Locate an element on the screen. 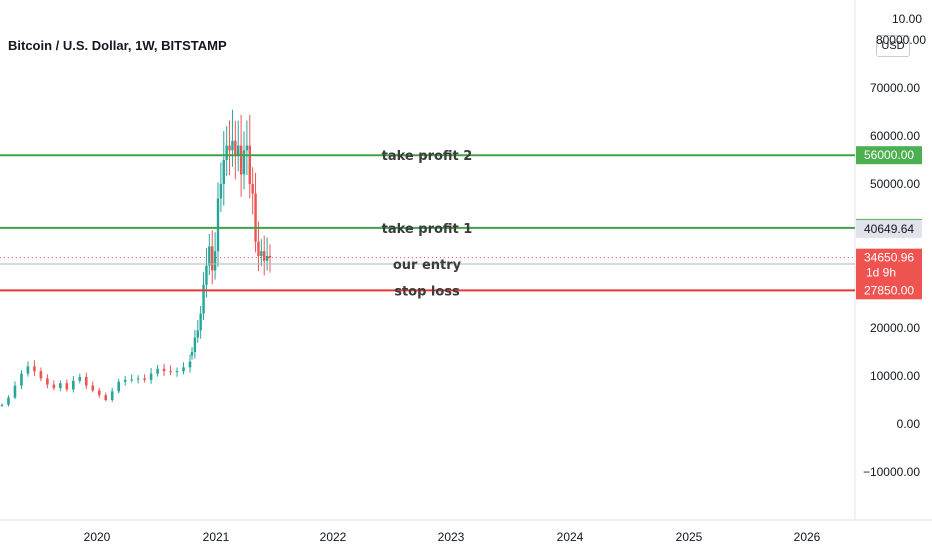  price-badge-text: 40649.64 is located at coordinates (889, 229).